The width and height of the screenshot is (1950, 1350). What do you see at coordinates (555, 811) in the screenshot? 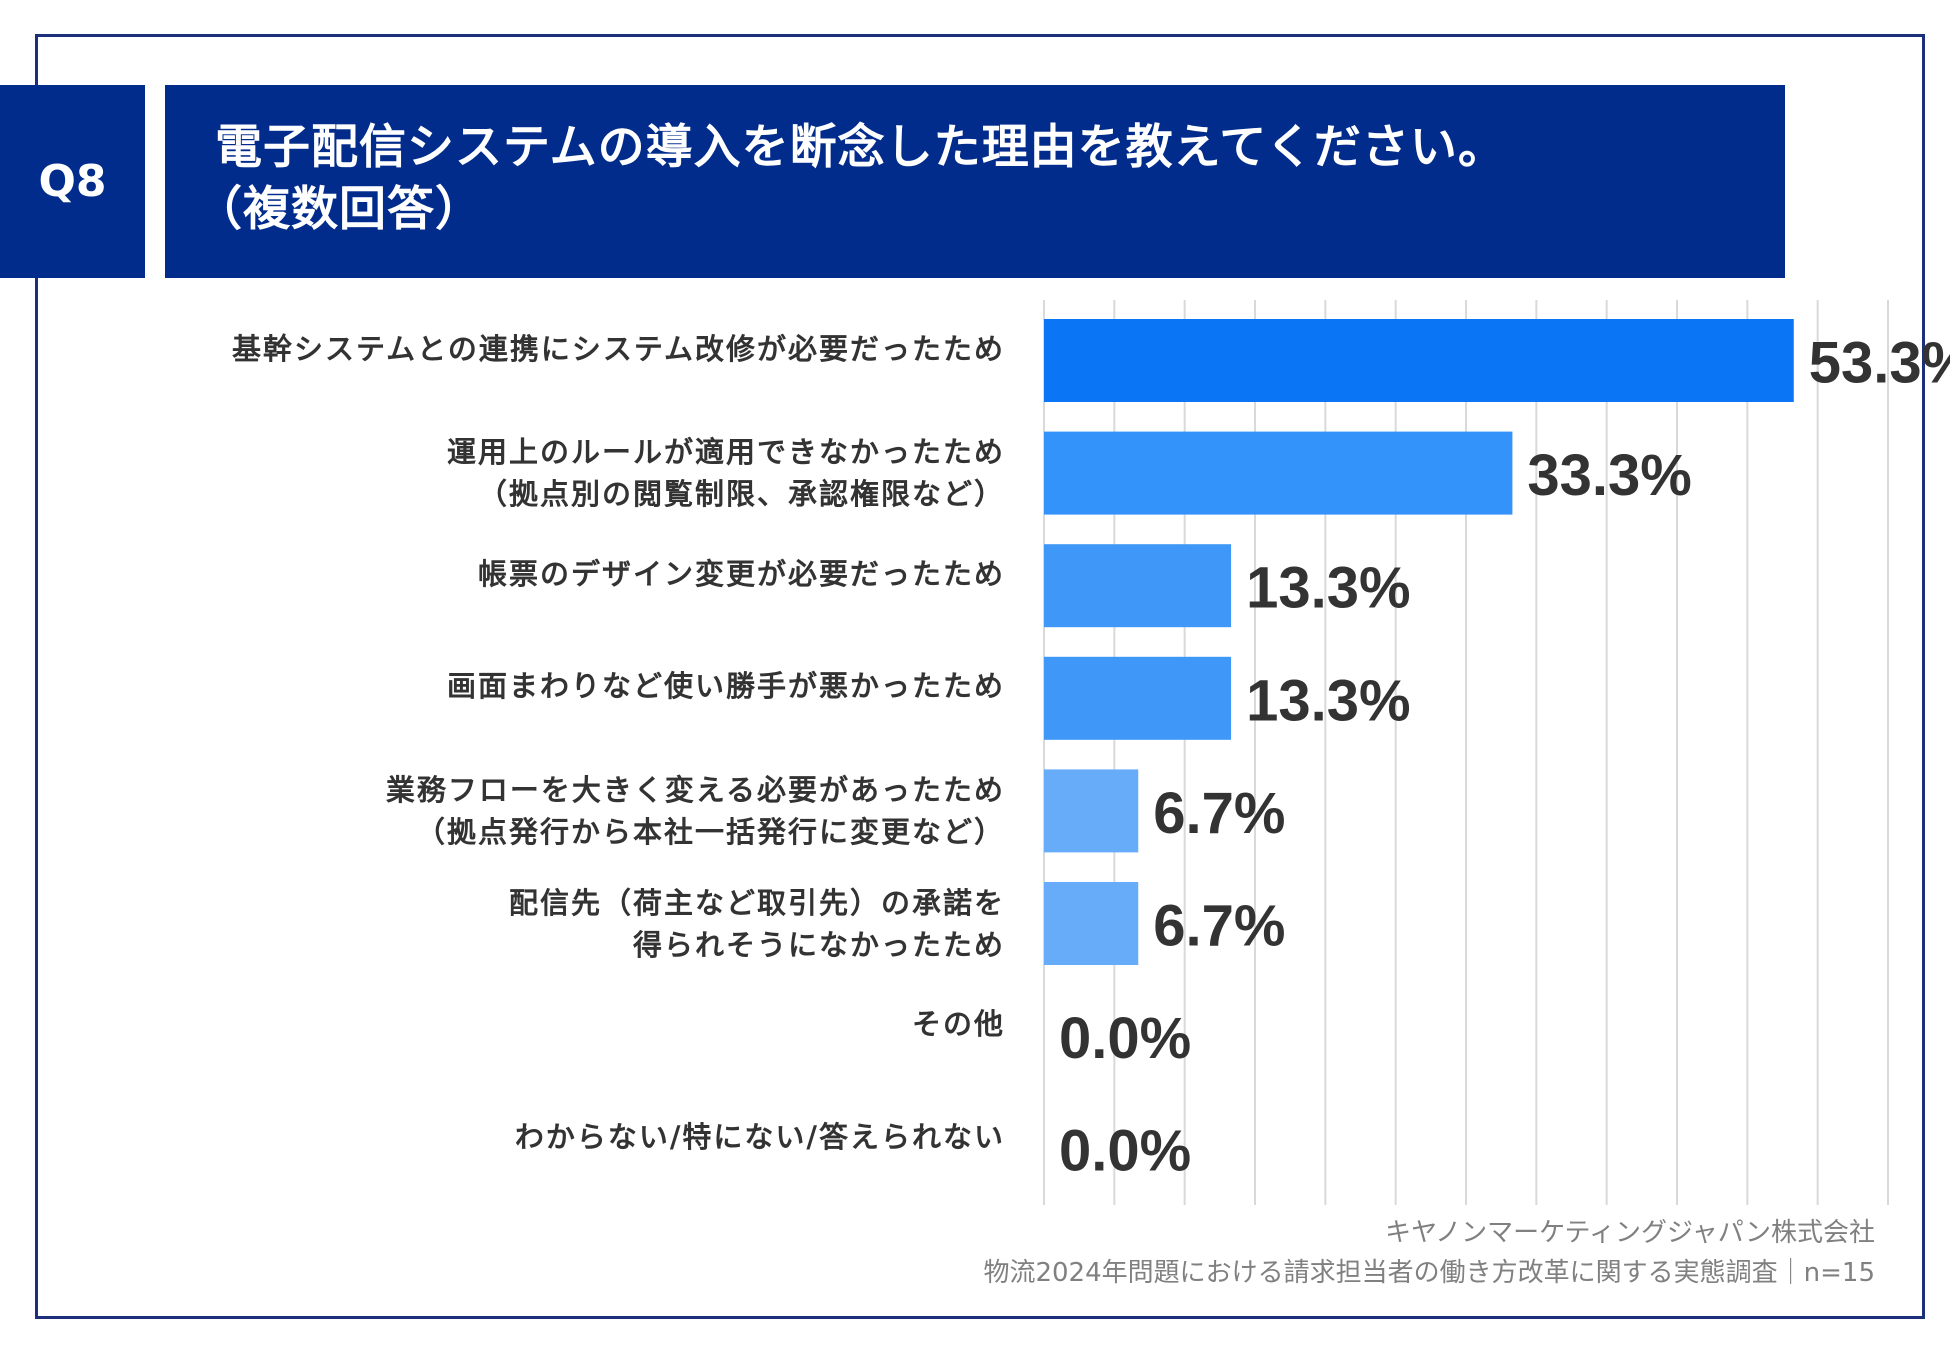
I see `category-label: 業務フローを大きく変える必要があったため （拠点発行から本社一括発行に変更など）` at bounding box center [555, 811].